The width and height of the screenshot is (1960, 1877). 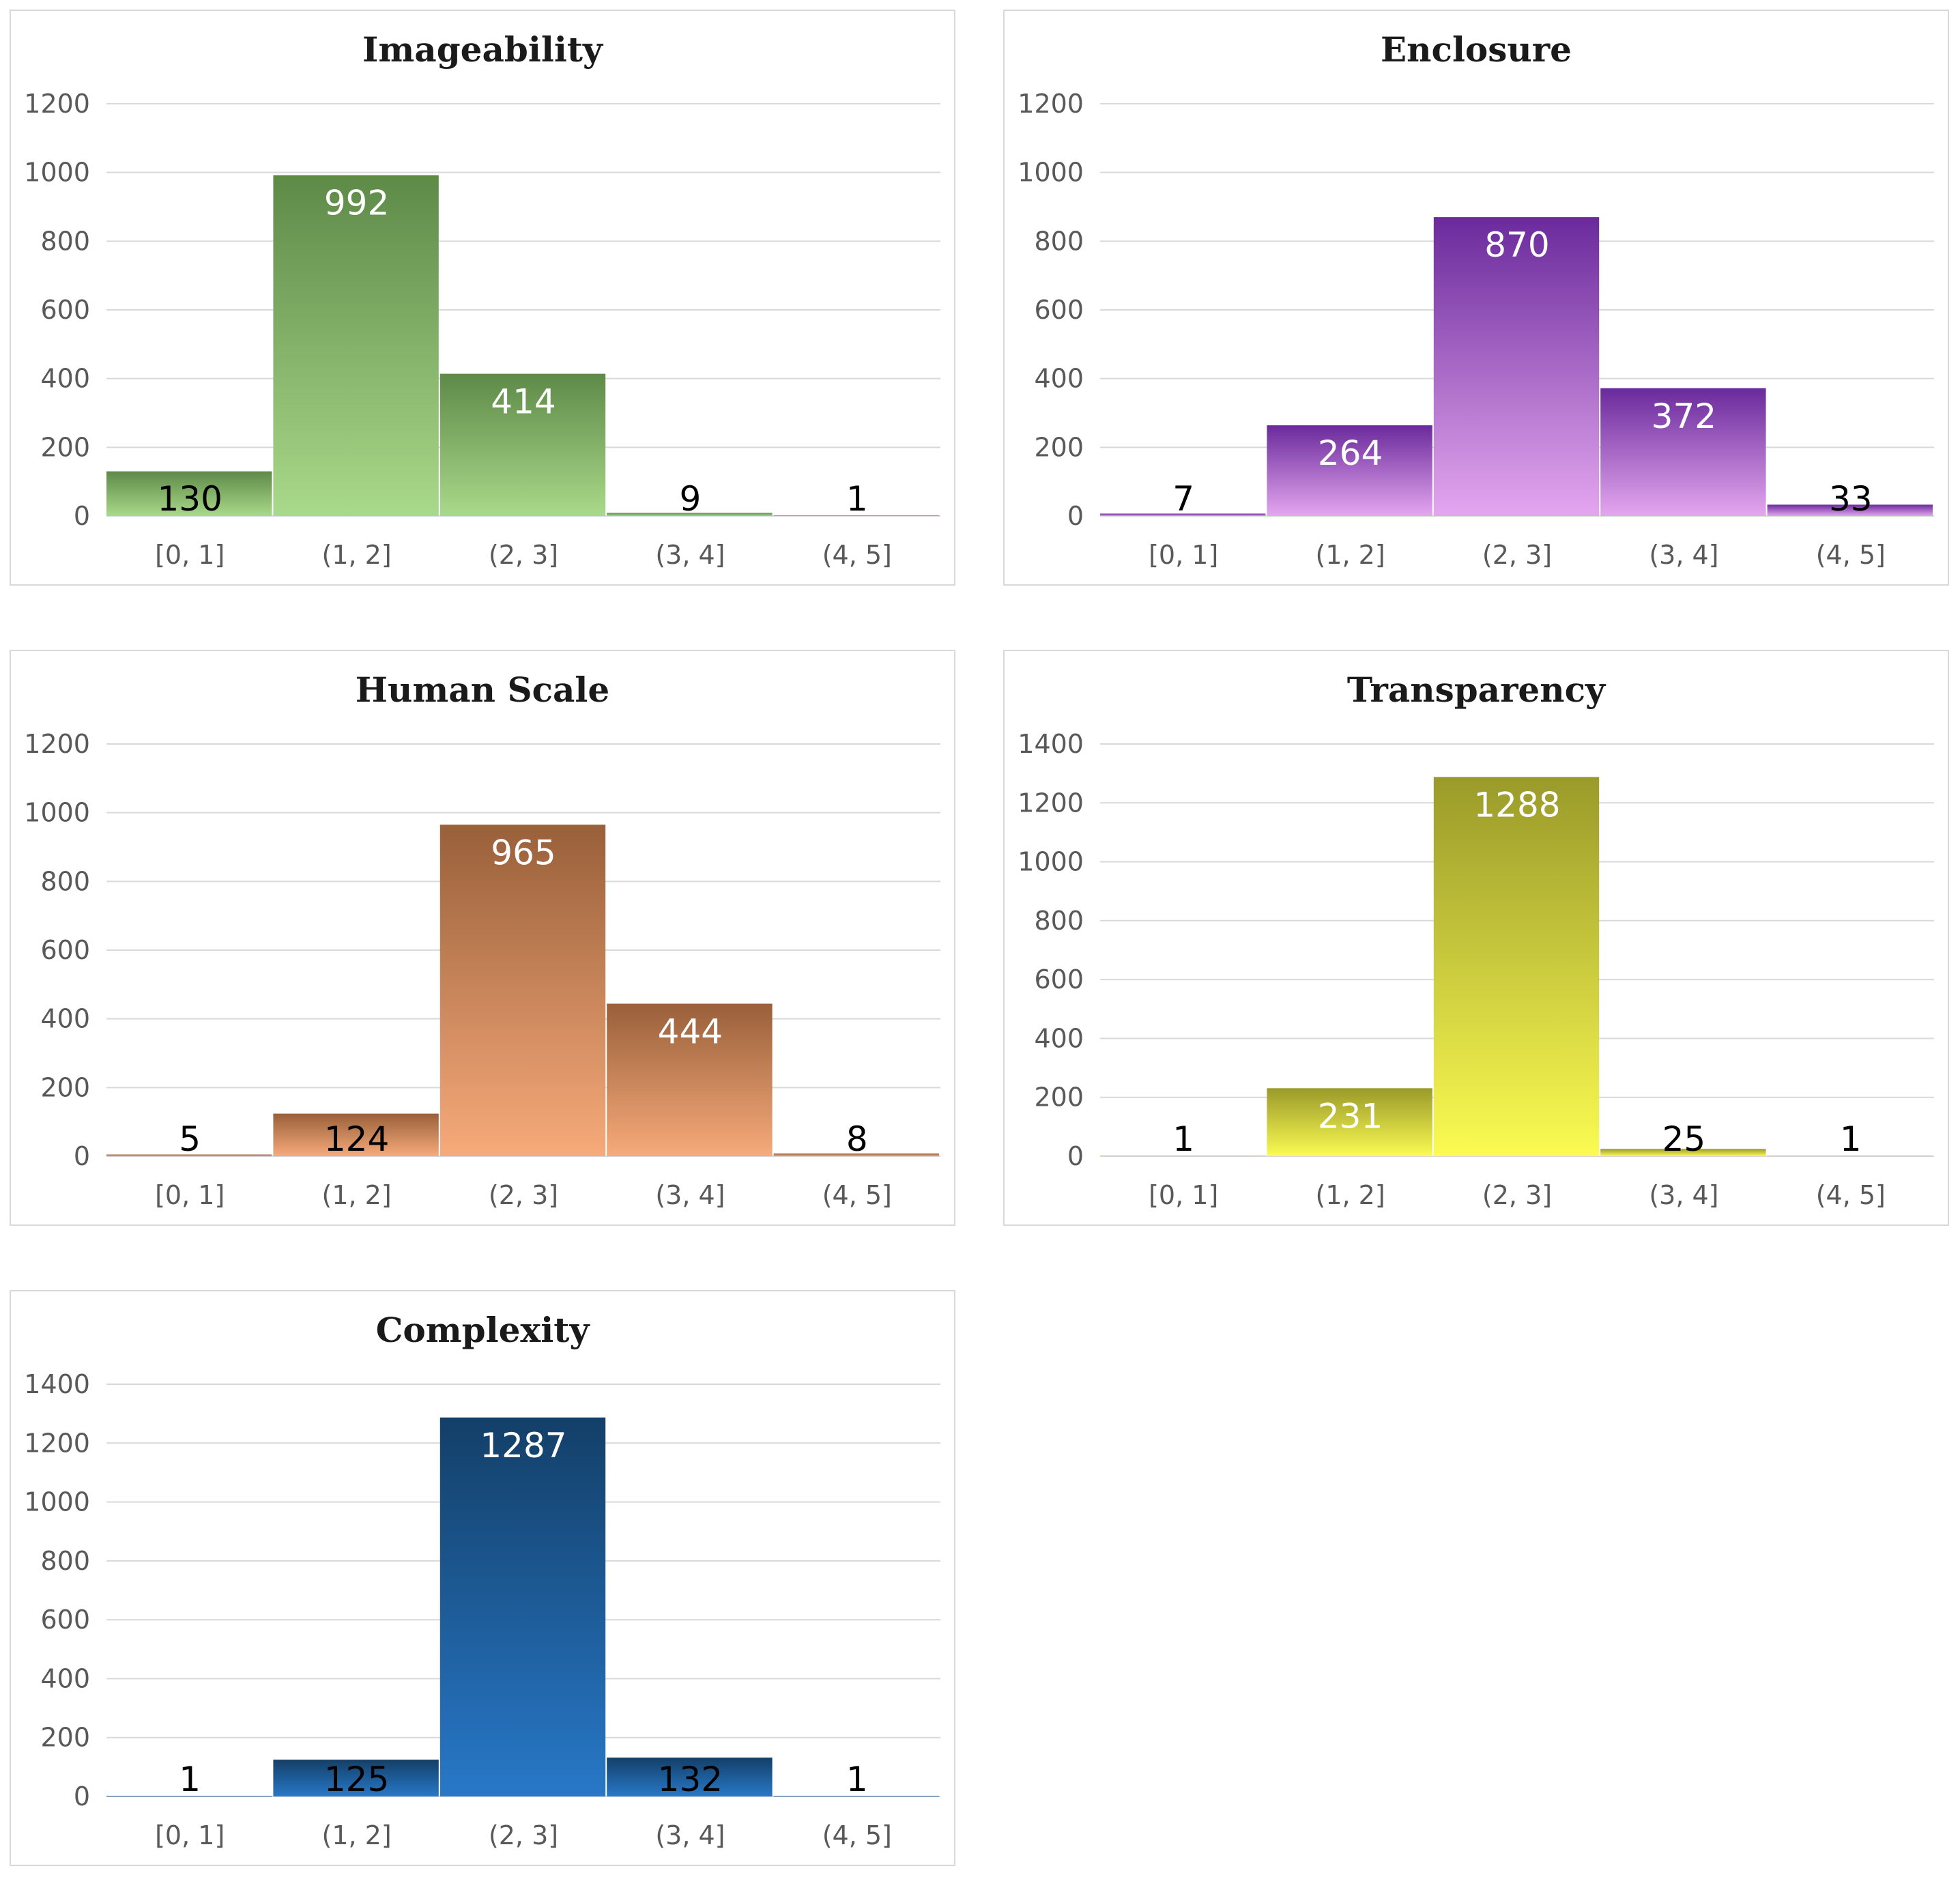 I want to click on chart-title: Human Scale, so click(x=482, y=690).